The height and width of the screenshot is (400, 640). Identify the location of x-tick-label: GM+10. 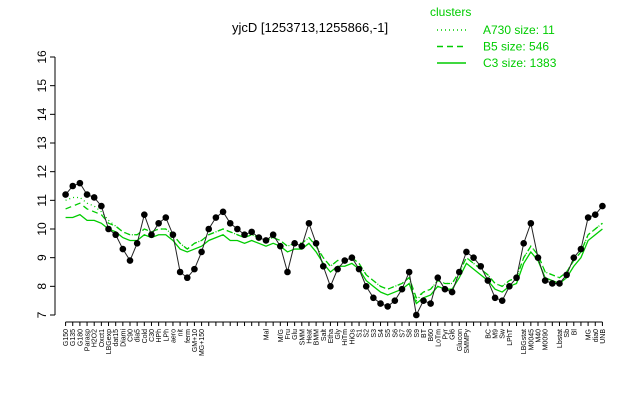
(195, 340).